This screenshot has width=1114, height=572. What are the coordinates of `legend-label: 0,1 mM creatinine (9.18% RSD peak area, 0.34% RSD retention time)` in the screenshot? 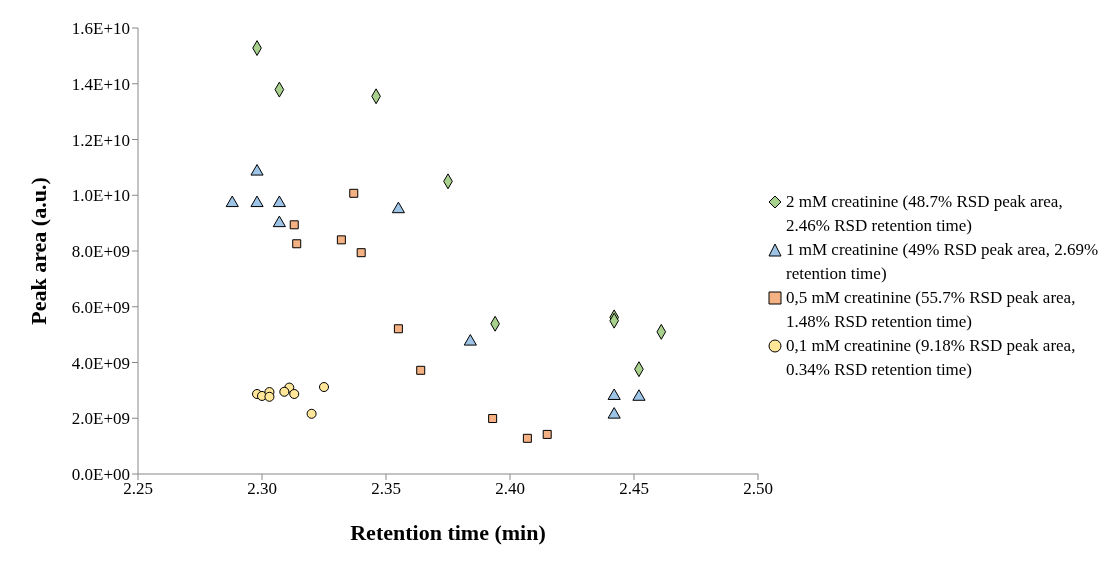 It's located at (931, 358).